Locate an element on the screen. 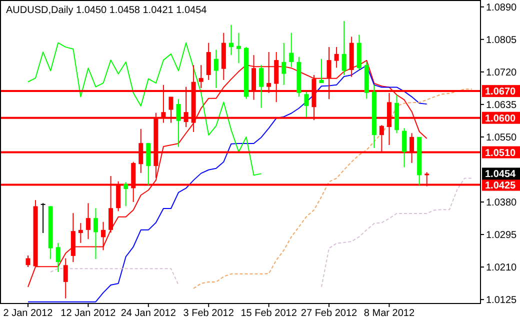  y-tick-label: 1.0890 is located at coordinates (502, 8).